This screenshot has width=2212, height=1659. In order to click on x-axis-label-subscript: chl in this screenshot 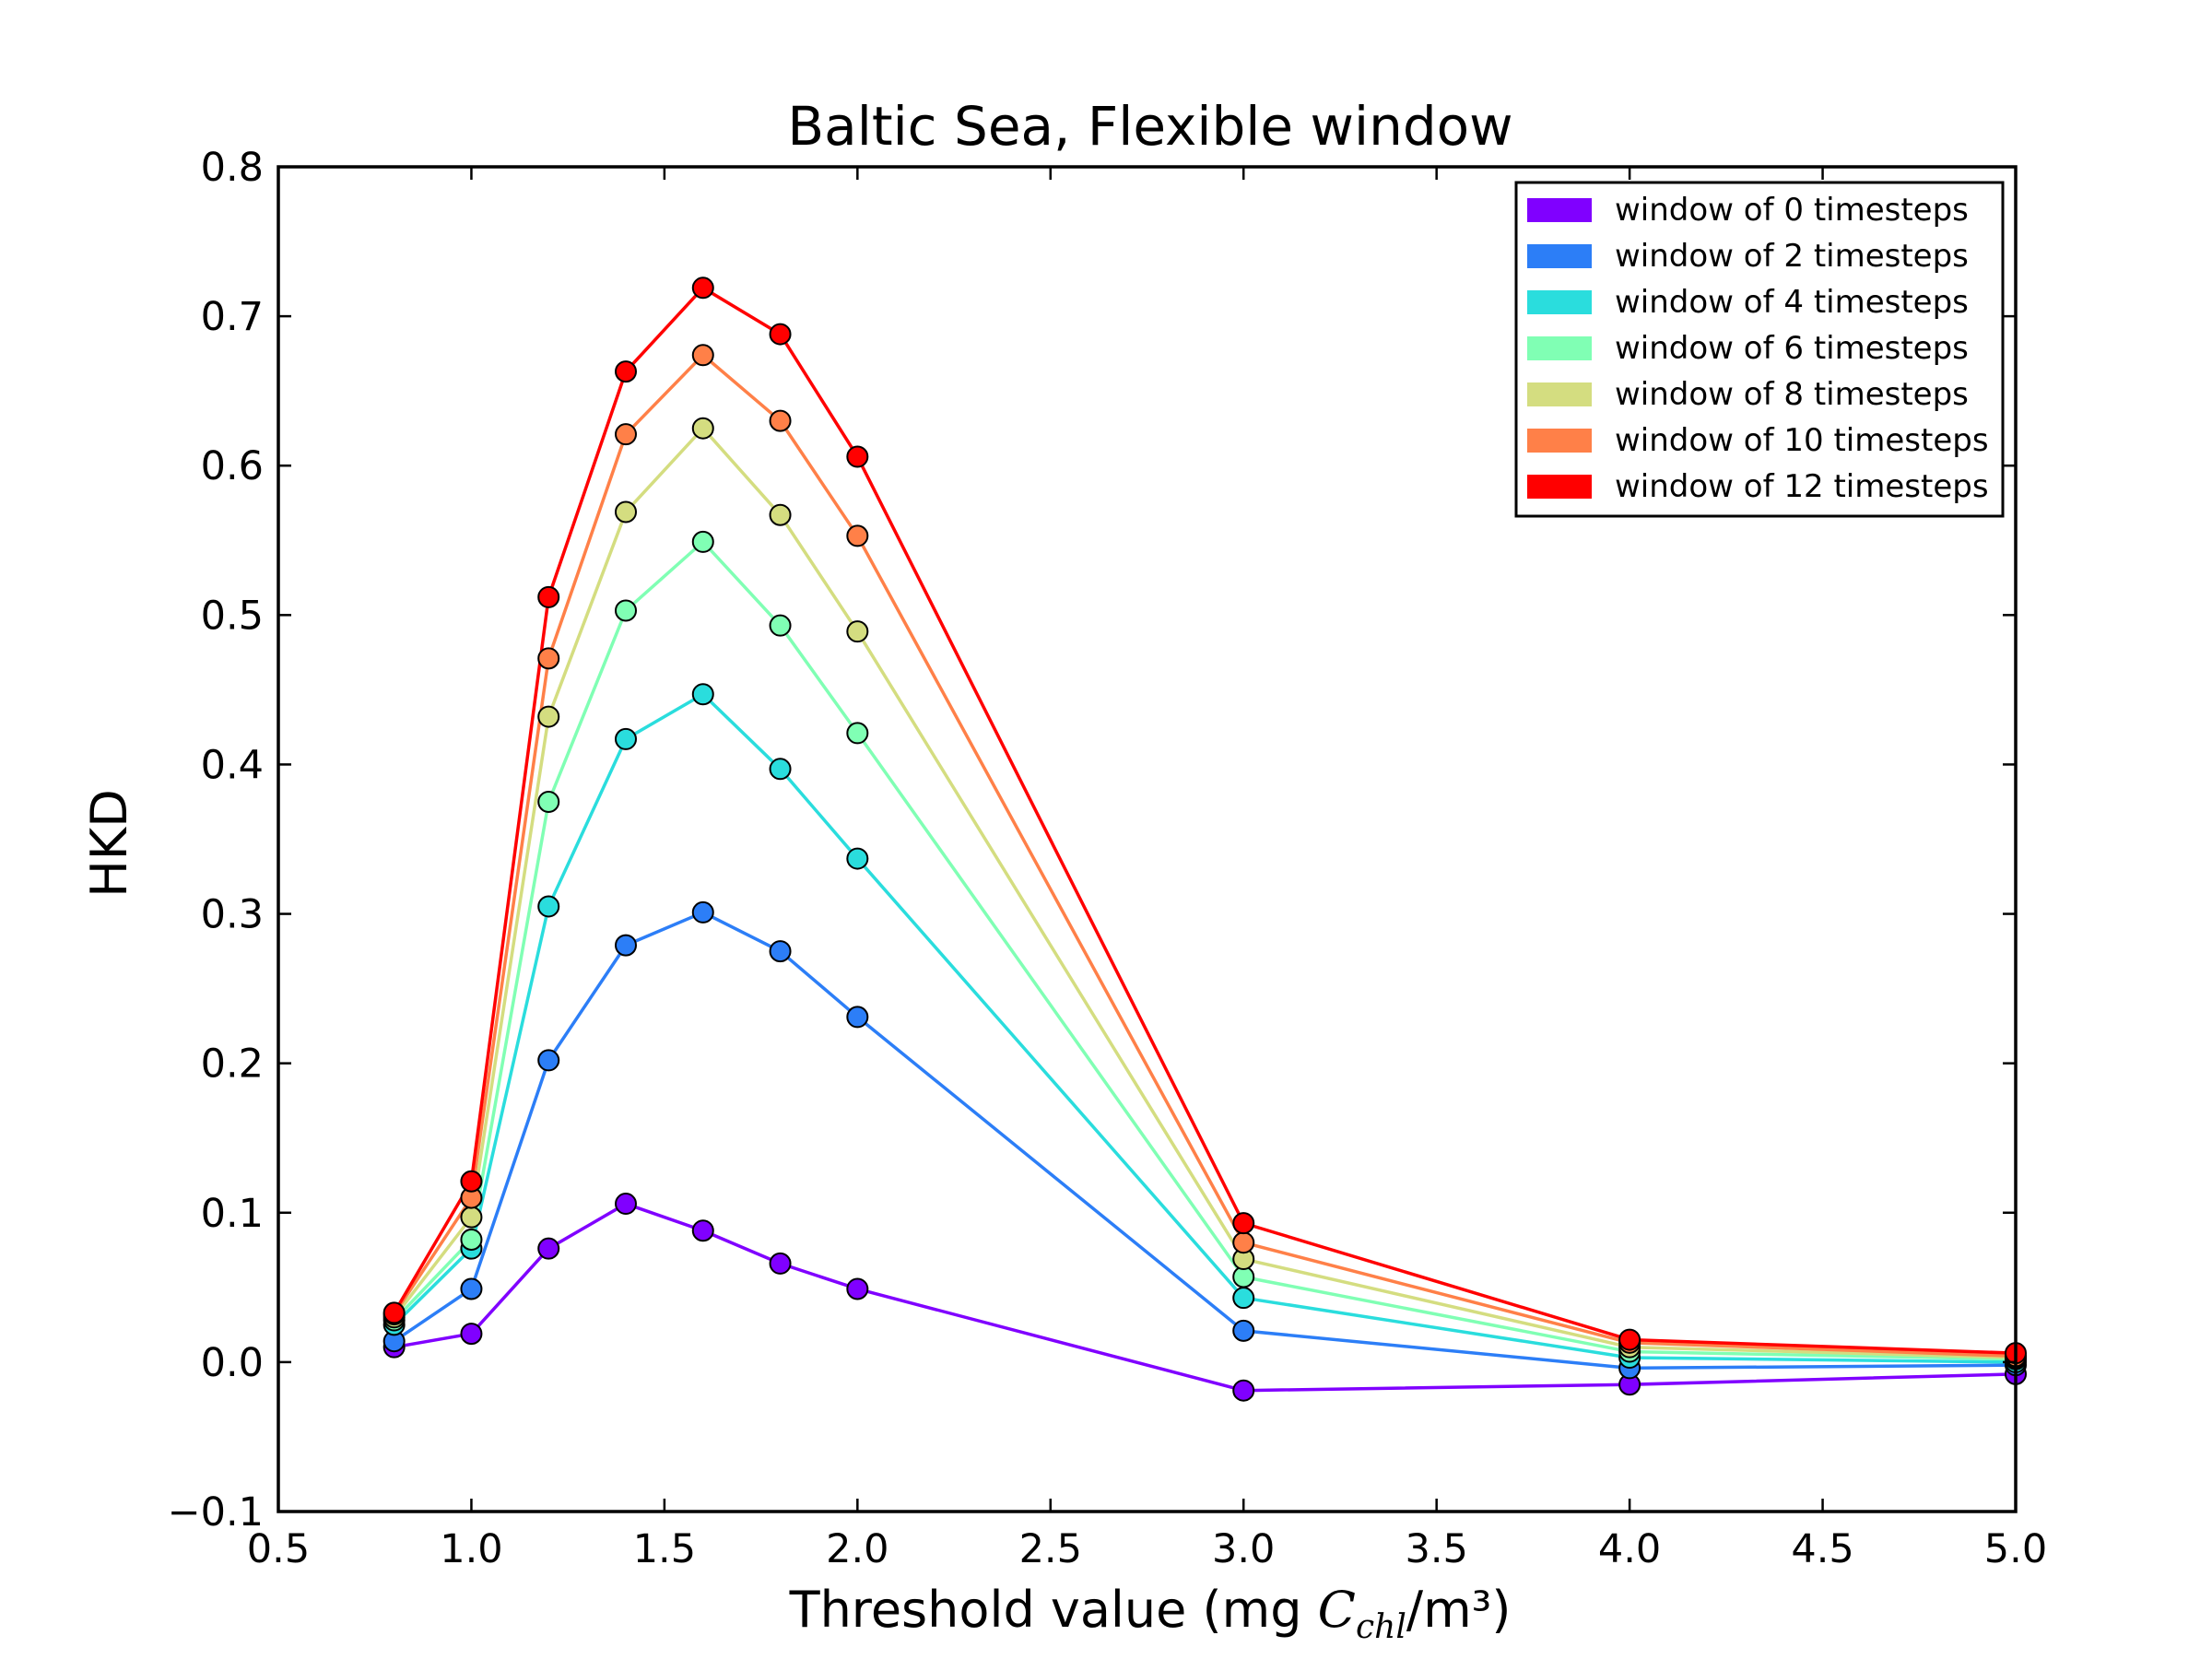, I will do `click(1381, 1627)`.